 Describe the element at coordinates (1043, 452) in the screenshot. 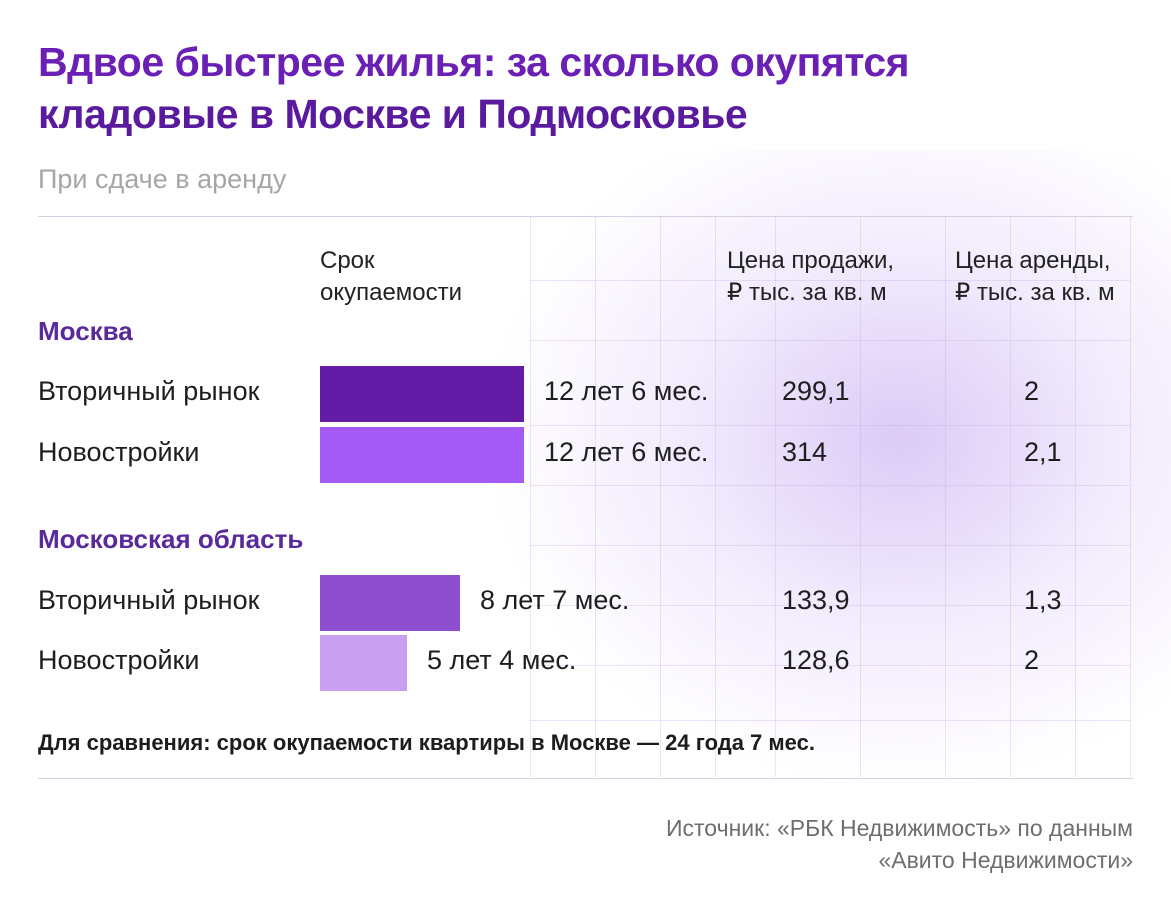

I see `rent-price-value: 2,1` at that location.